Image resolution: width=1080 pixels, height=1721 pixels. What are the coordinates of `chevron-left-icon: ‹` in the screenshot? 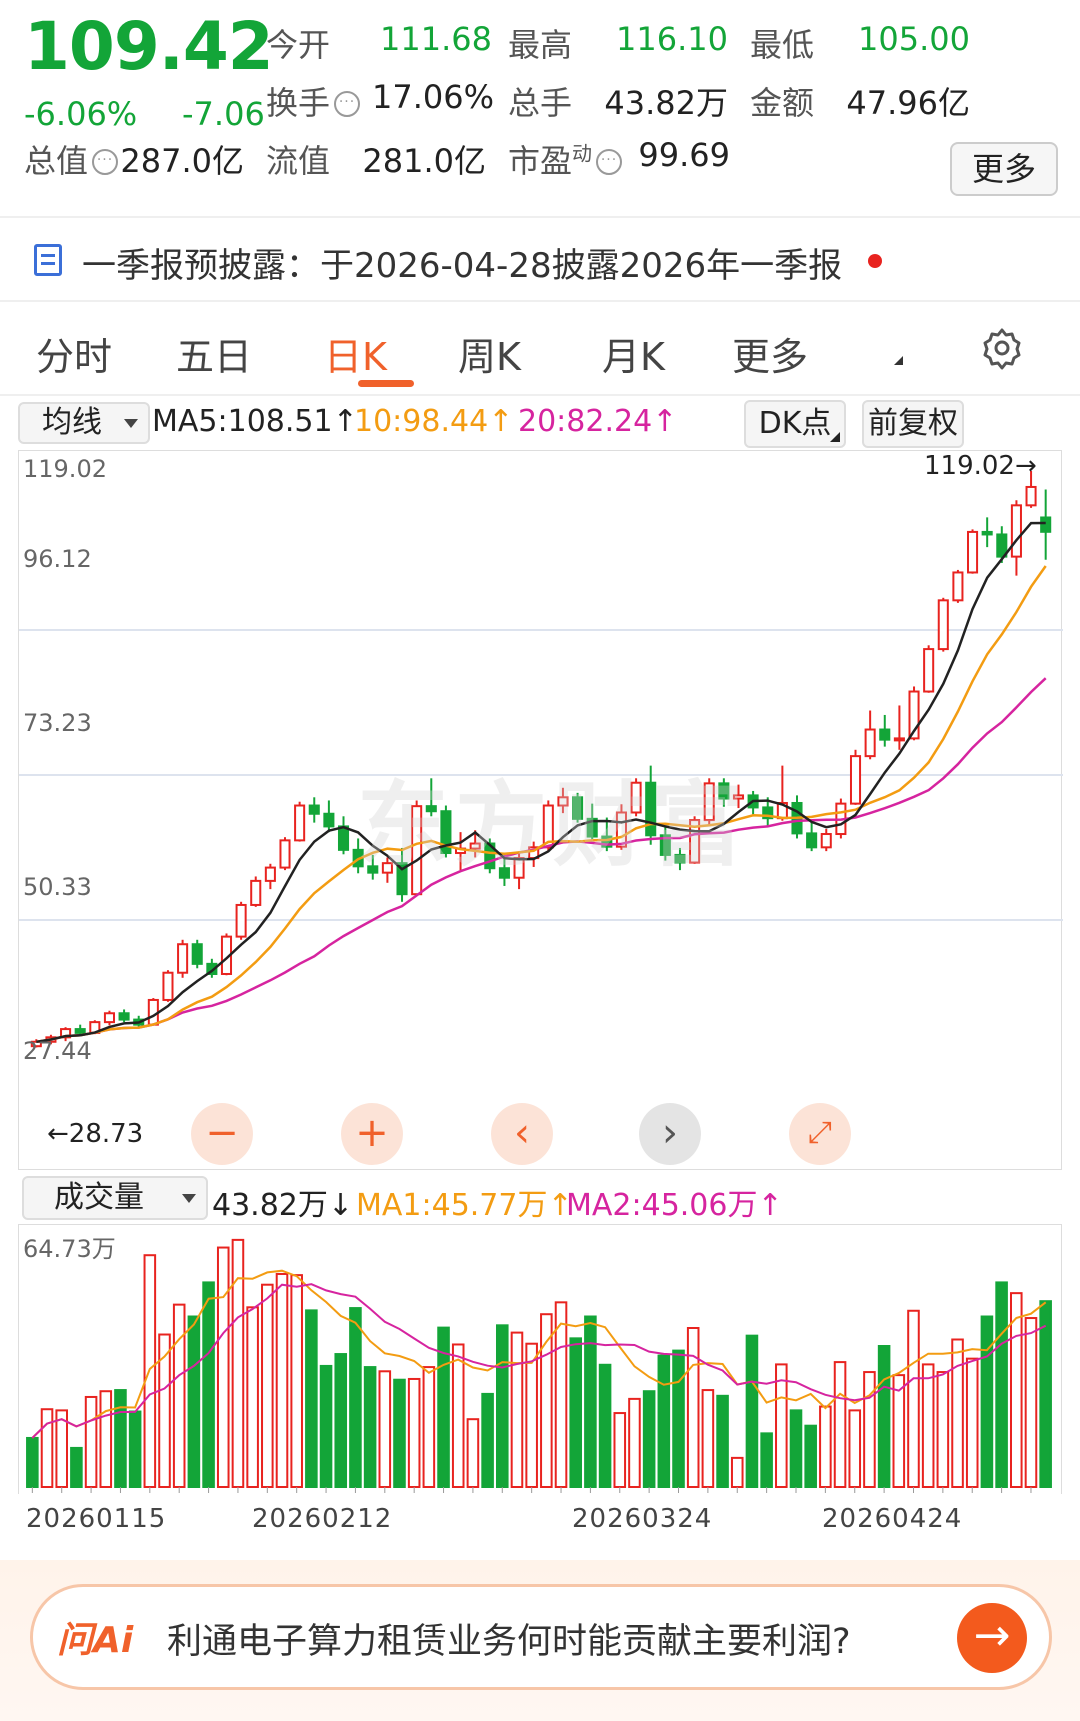 It's located at (522, 1134).